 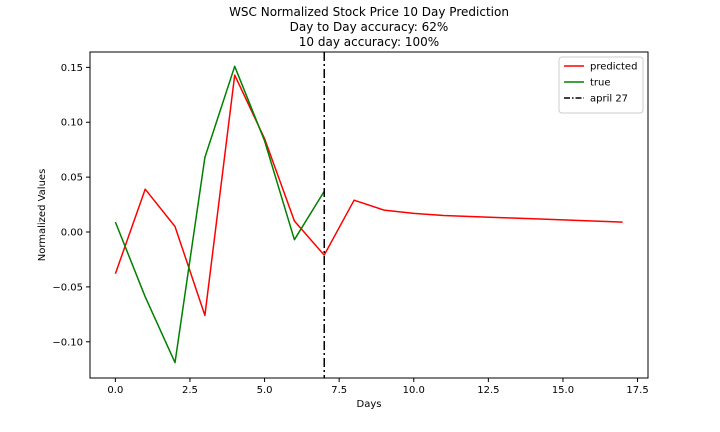 I want to click on x-tick-label: 15.0, so click(x=563, y=390).